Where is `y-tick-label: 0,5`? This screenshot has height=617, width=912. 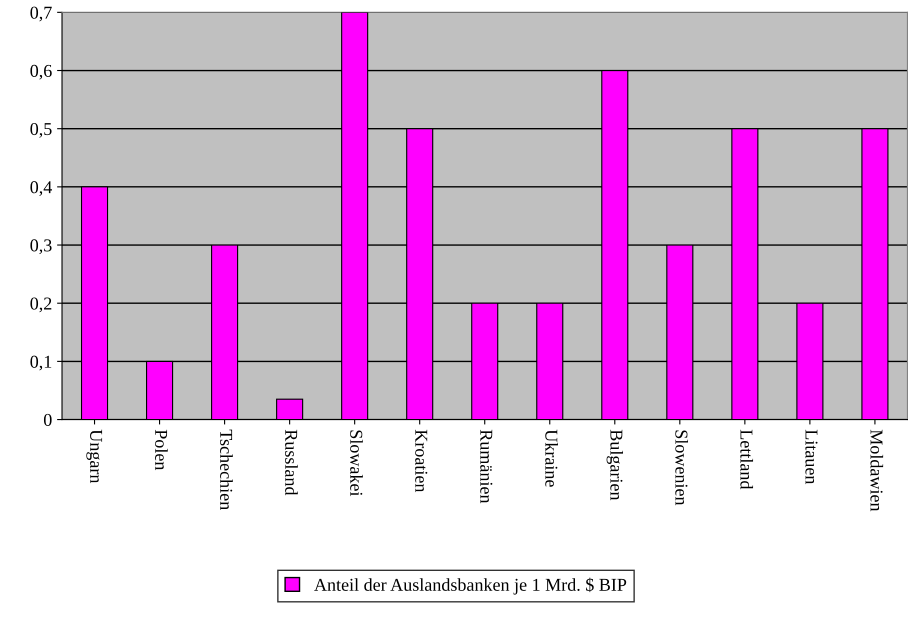 y-tick-label: 0,5 is located at coordinates (41, 130).